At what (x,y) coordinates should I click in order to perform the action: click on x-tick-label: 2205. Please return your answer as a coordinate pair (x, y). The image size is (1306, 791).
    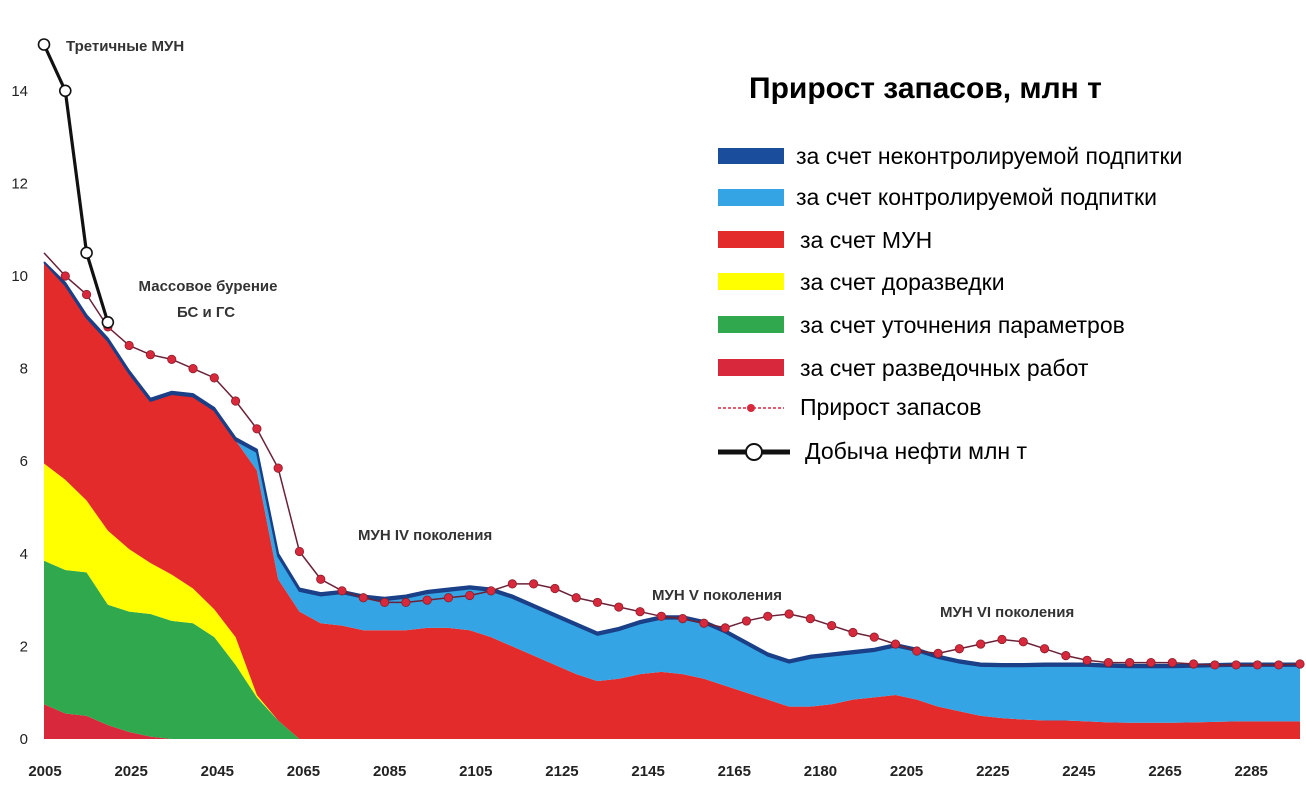
    Looking at the image, I should click on (906, 771).